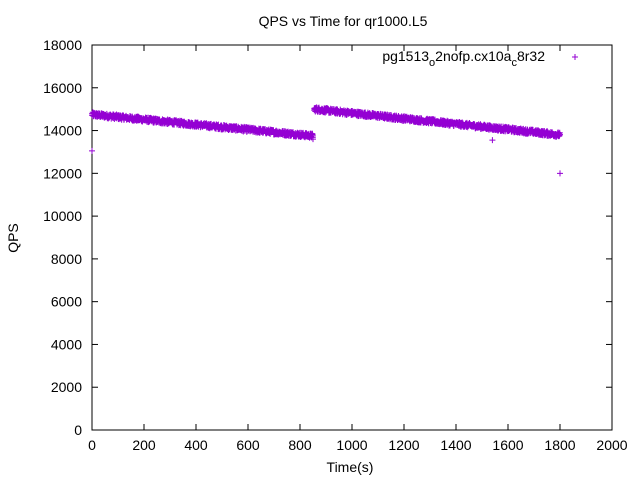  What do you see at coordinates (611, 445) in the screenshot?
I see `x-tick-label: 2000` at bounding box center [611, 445].